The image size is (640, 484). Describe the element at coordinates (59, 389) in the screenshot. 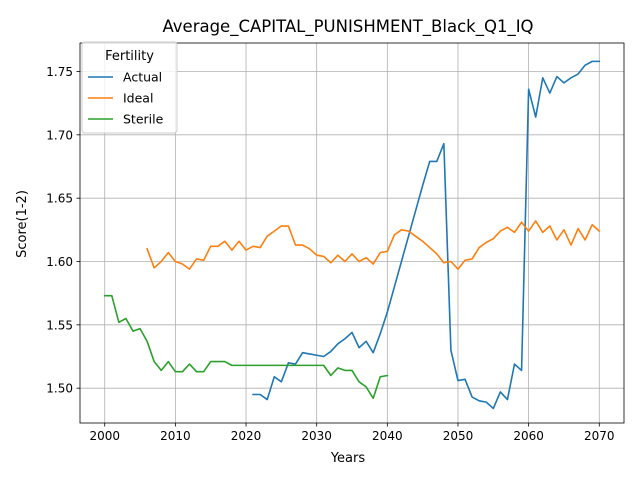

I see `y-tick-label: 1.50` at that location.